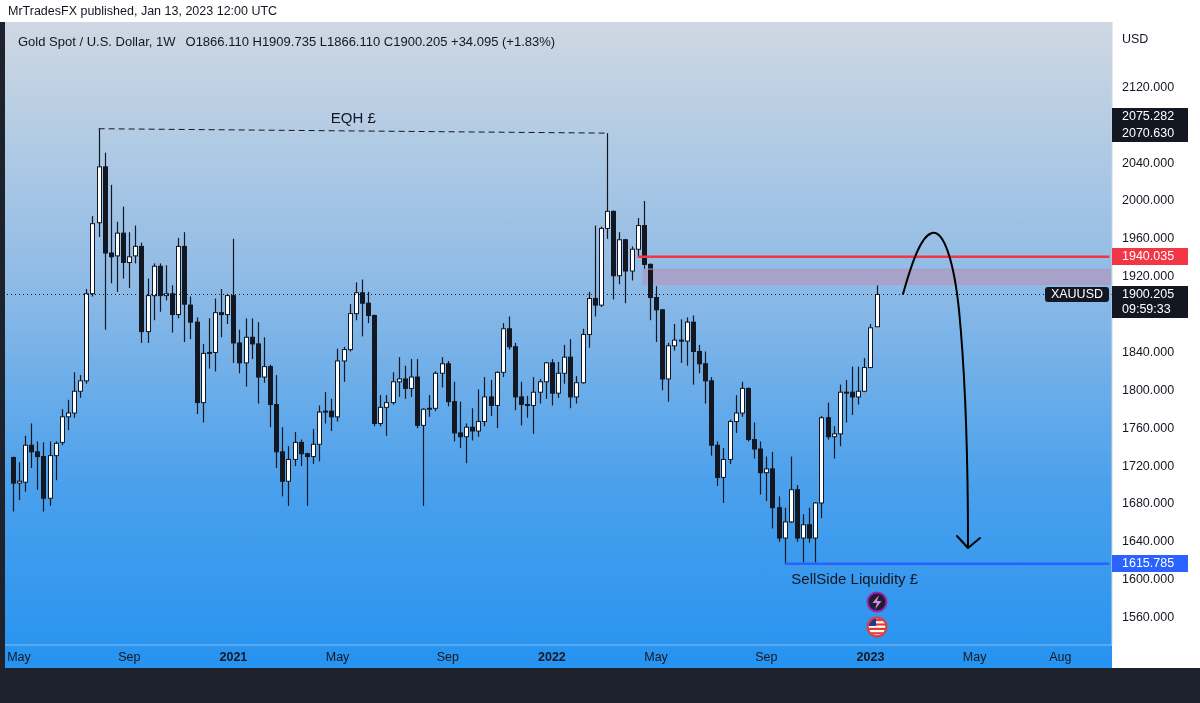  I want to click on x-tick-label: 2022, so click(552, 656).